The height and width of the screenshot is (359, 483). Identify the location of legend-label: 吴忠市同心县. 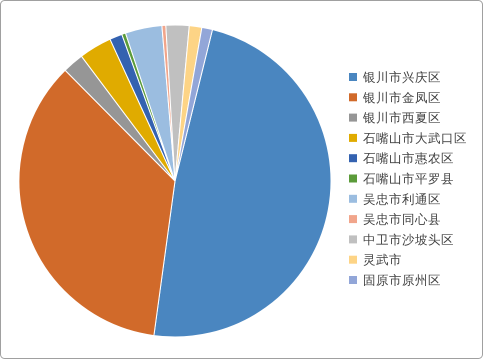
(402, 219).